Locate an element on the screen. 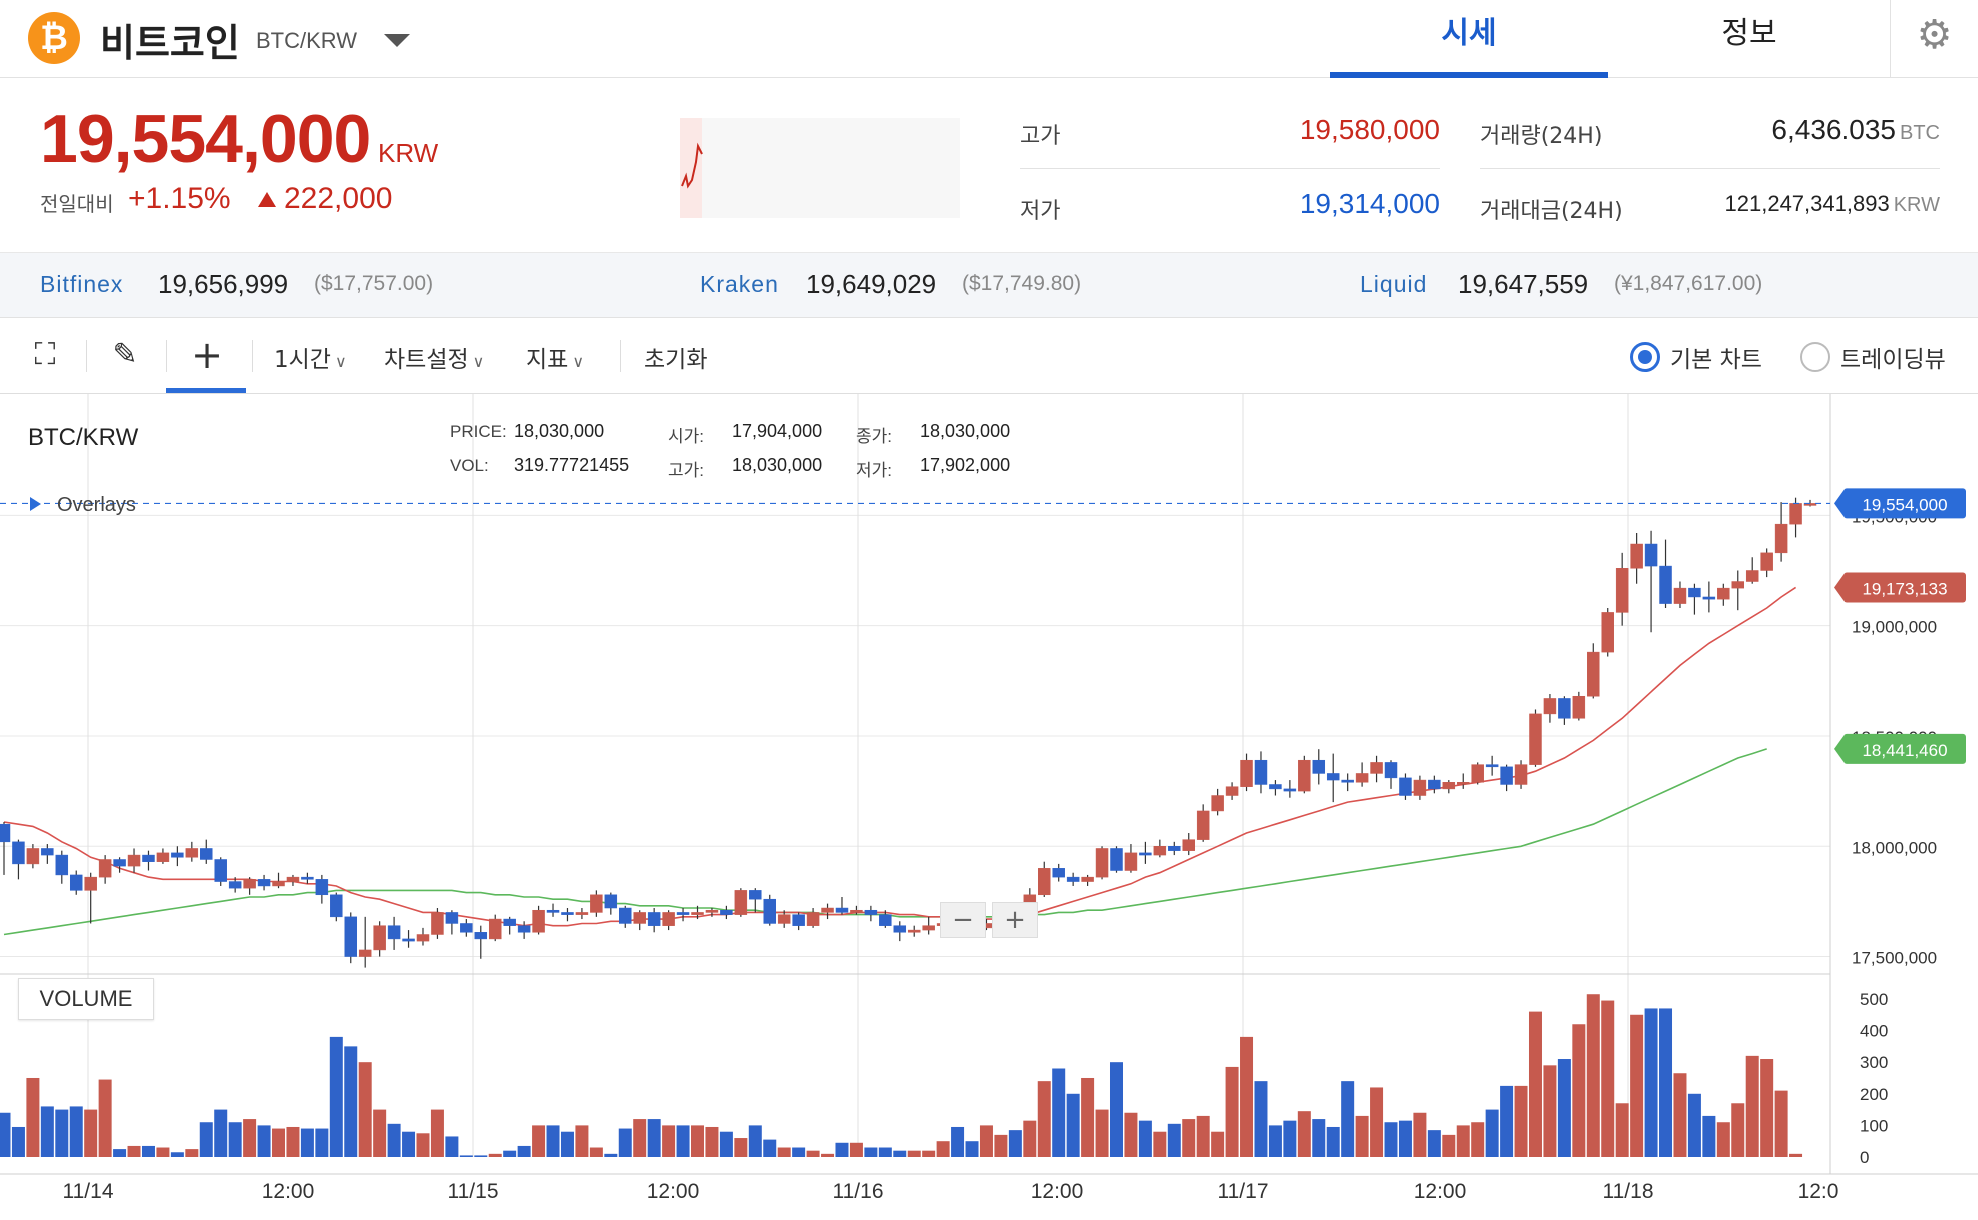 This screenshot has width=1978, height=1220. tab-info: 정보 is located at coordinates (1749, 33).